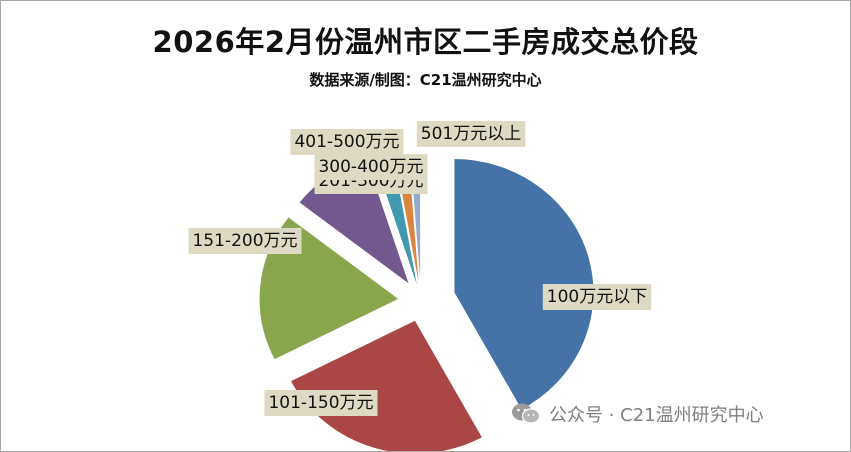 The image size is (851, 452). I want to click on watermark: 公众号 · C21温州研究中心, so click(637, 414).